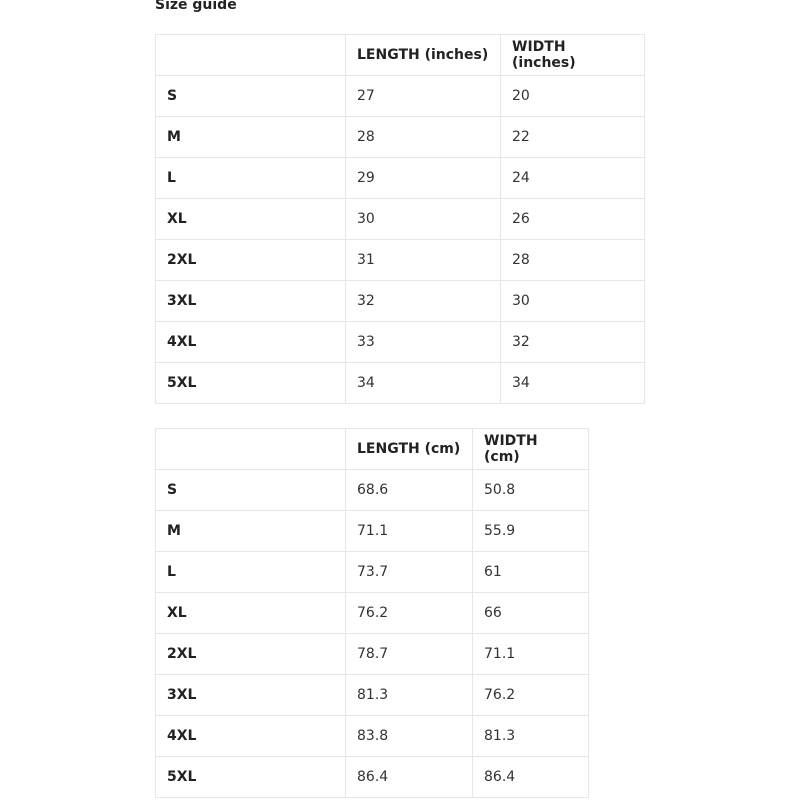  What do you see at coordinates (409, 777) in the screenshot?
I see `length-cell: 86.4` at bounding box center [409, 777].